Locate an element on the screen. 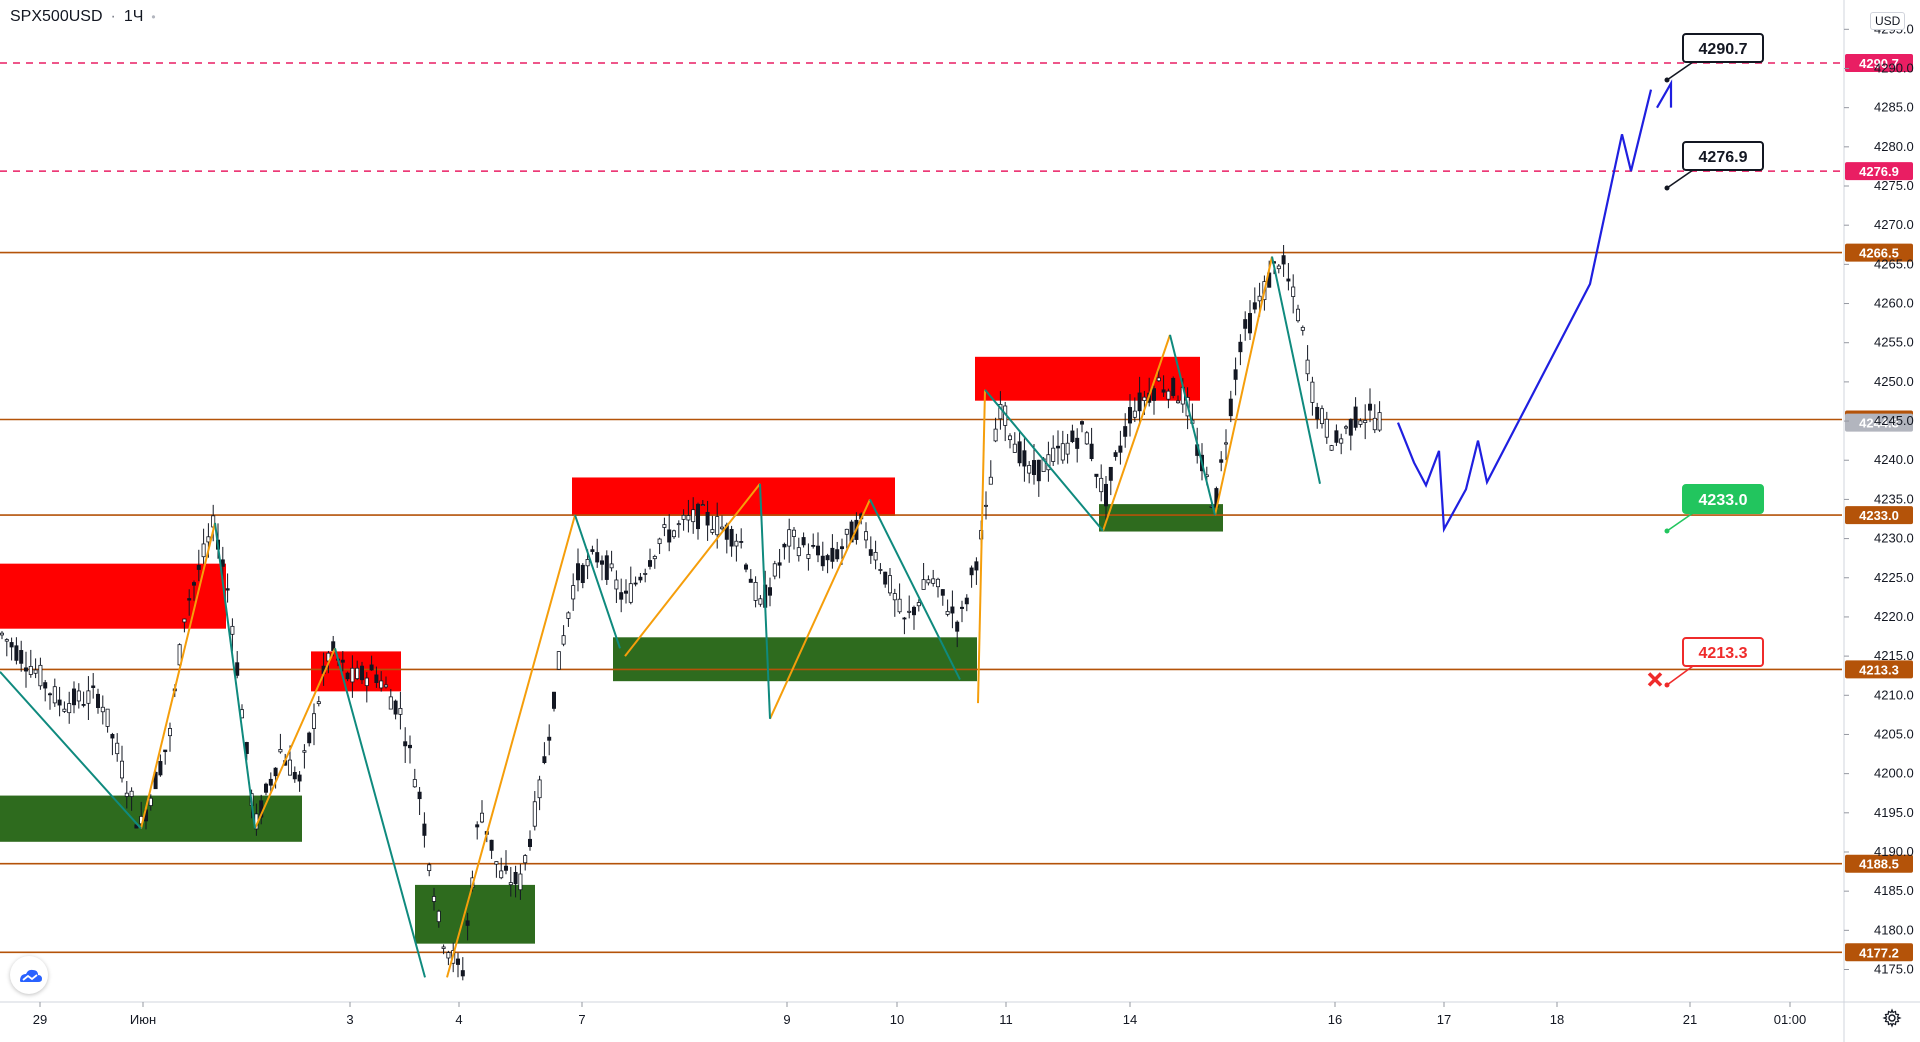 This screenshot has width=1920, height=1042. x-tick-label: 7 is located at coordinates (581, 1019).